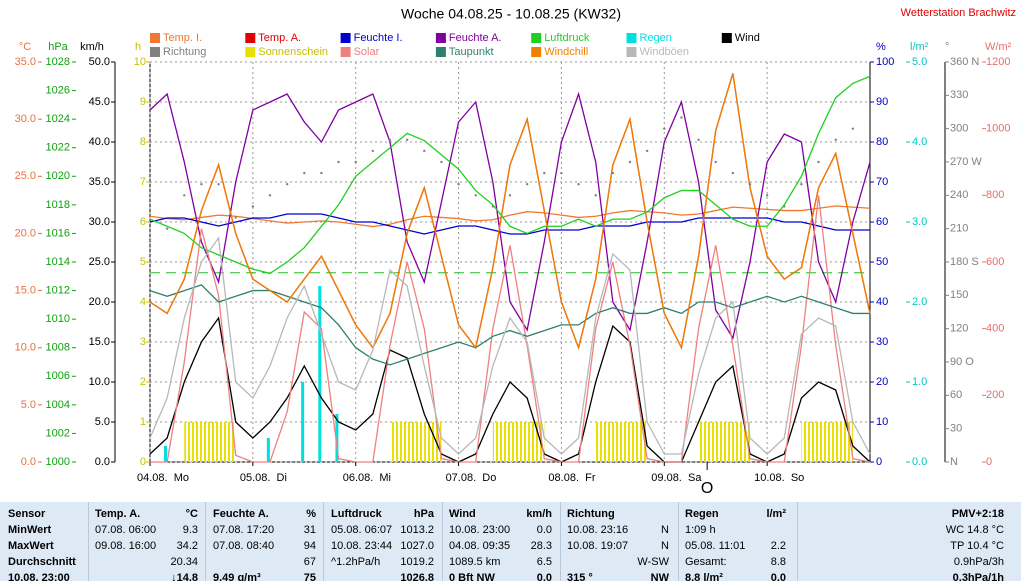  Describe the element at coordinates (977, 546) in the screenshot. I see `extra-text: TP 10.4 °C` at that location.